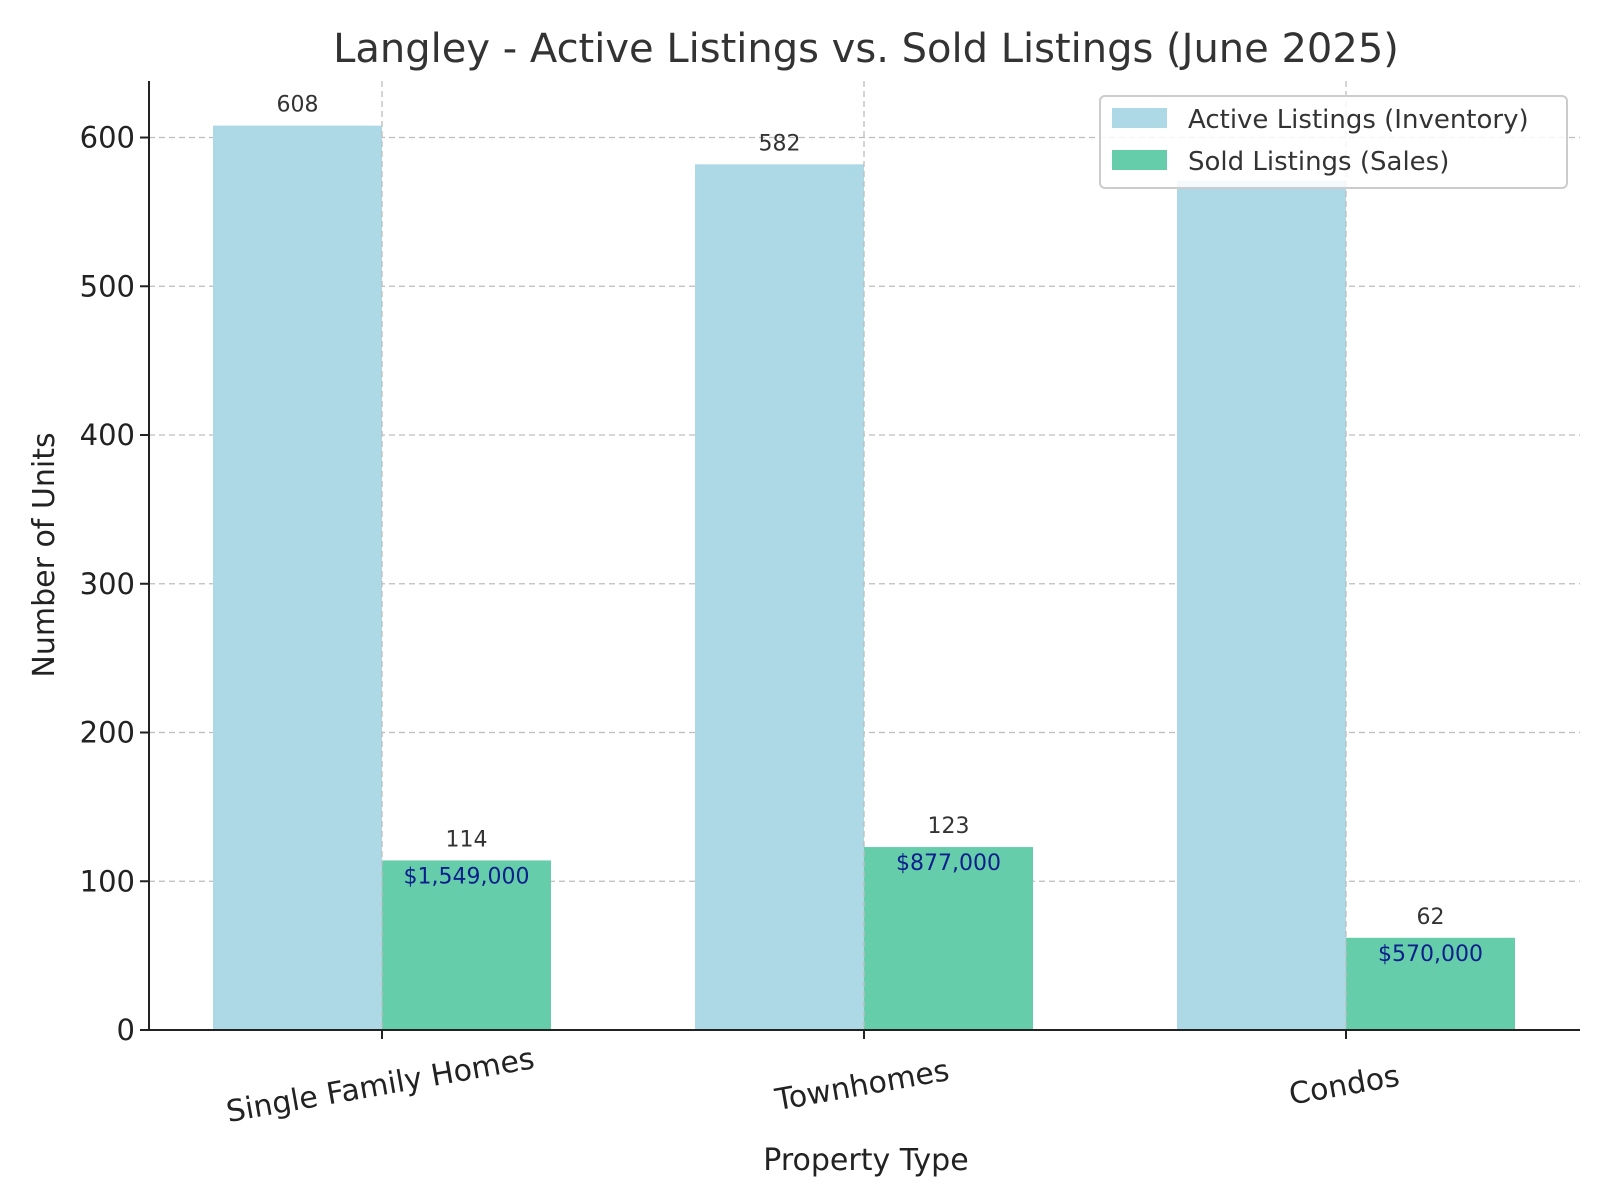 The width and height of the screenshot is (1600, 1200). I want to click on value-label-active-1: 608, so click(298, 105).